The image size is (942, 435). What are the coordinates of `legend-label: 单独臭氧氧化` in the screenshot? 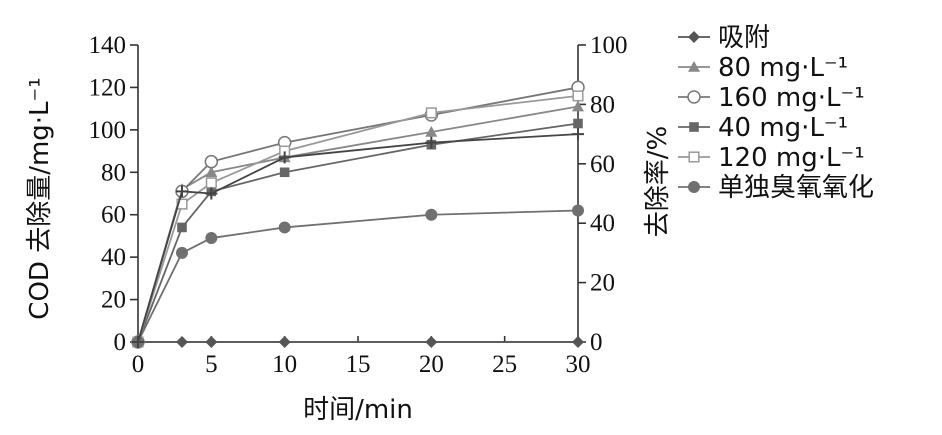 It's located at (796, 188).